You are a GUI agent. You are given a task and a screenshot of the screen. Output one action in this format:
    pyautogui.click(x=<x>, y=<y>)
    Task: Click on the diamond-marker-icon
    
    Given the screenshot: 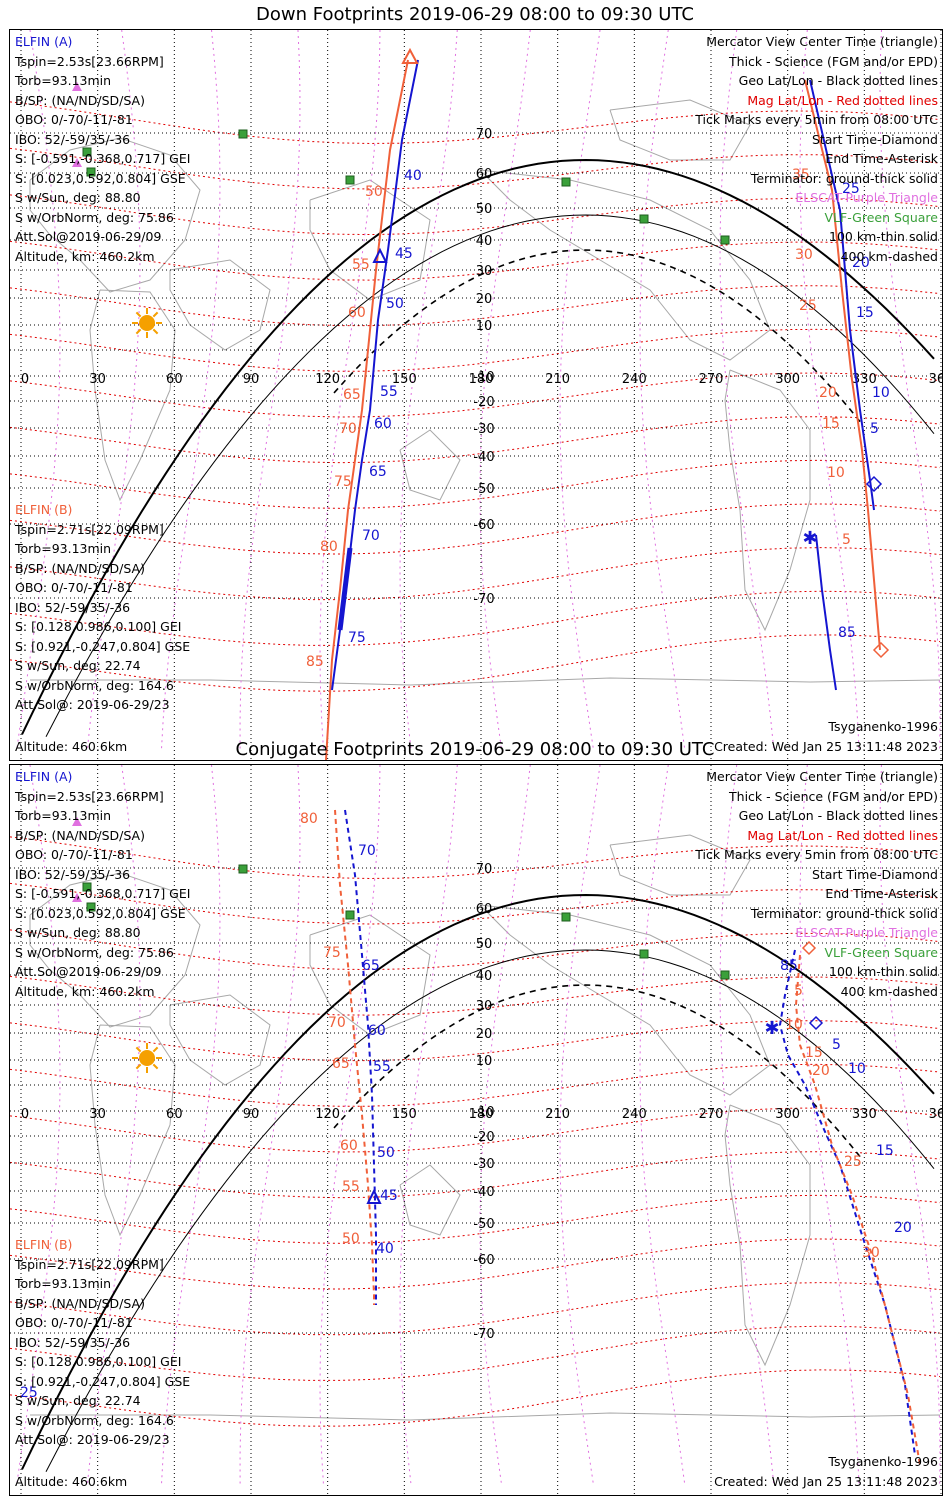 What is the action you would take?
    pyautogui.click(x=816, y=1023)
    